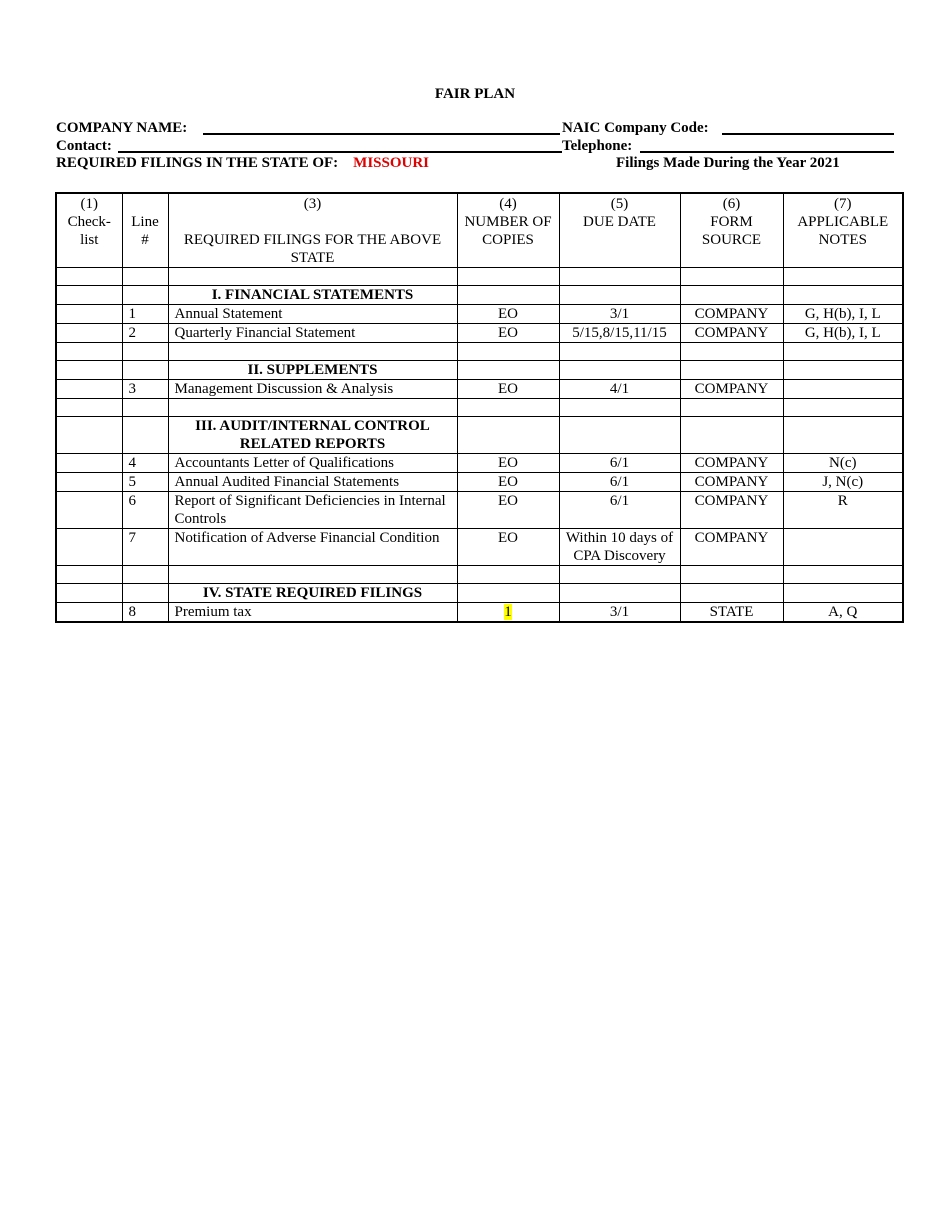 The height and width of the screenshot is (1230, 950). I want to click on column-number, so click(145, 204).